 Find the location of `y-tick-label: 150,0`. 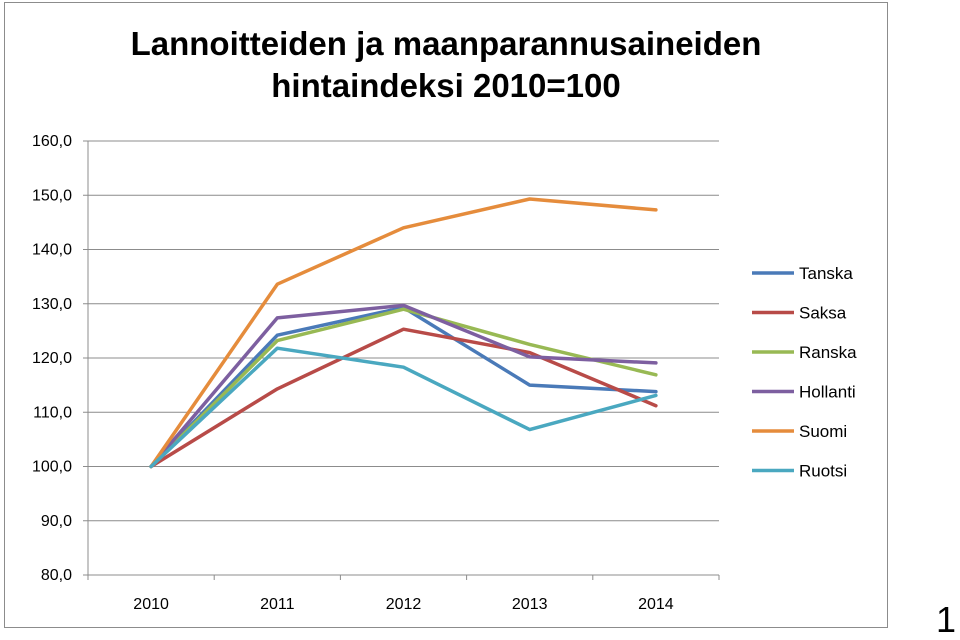

y-tick-label: 150,0 is located at coordinates (52, 195).